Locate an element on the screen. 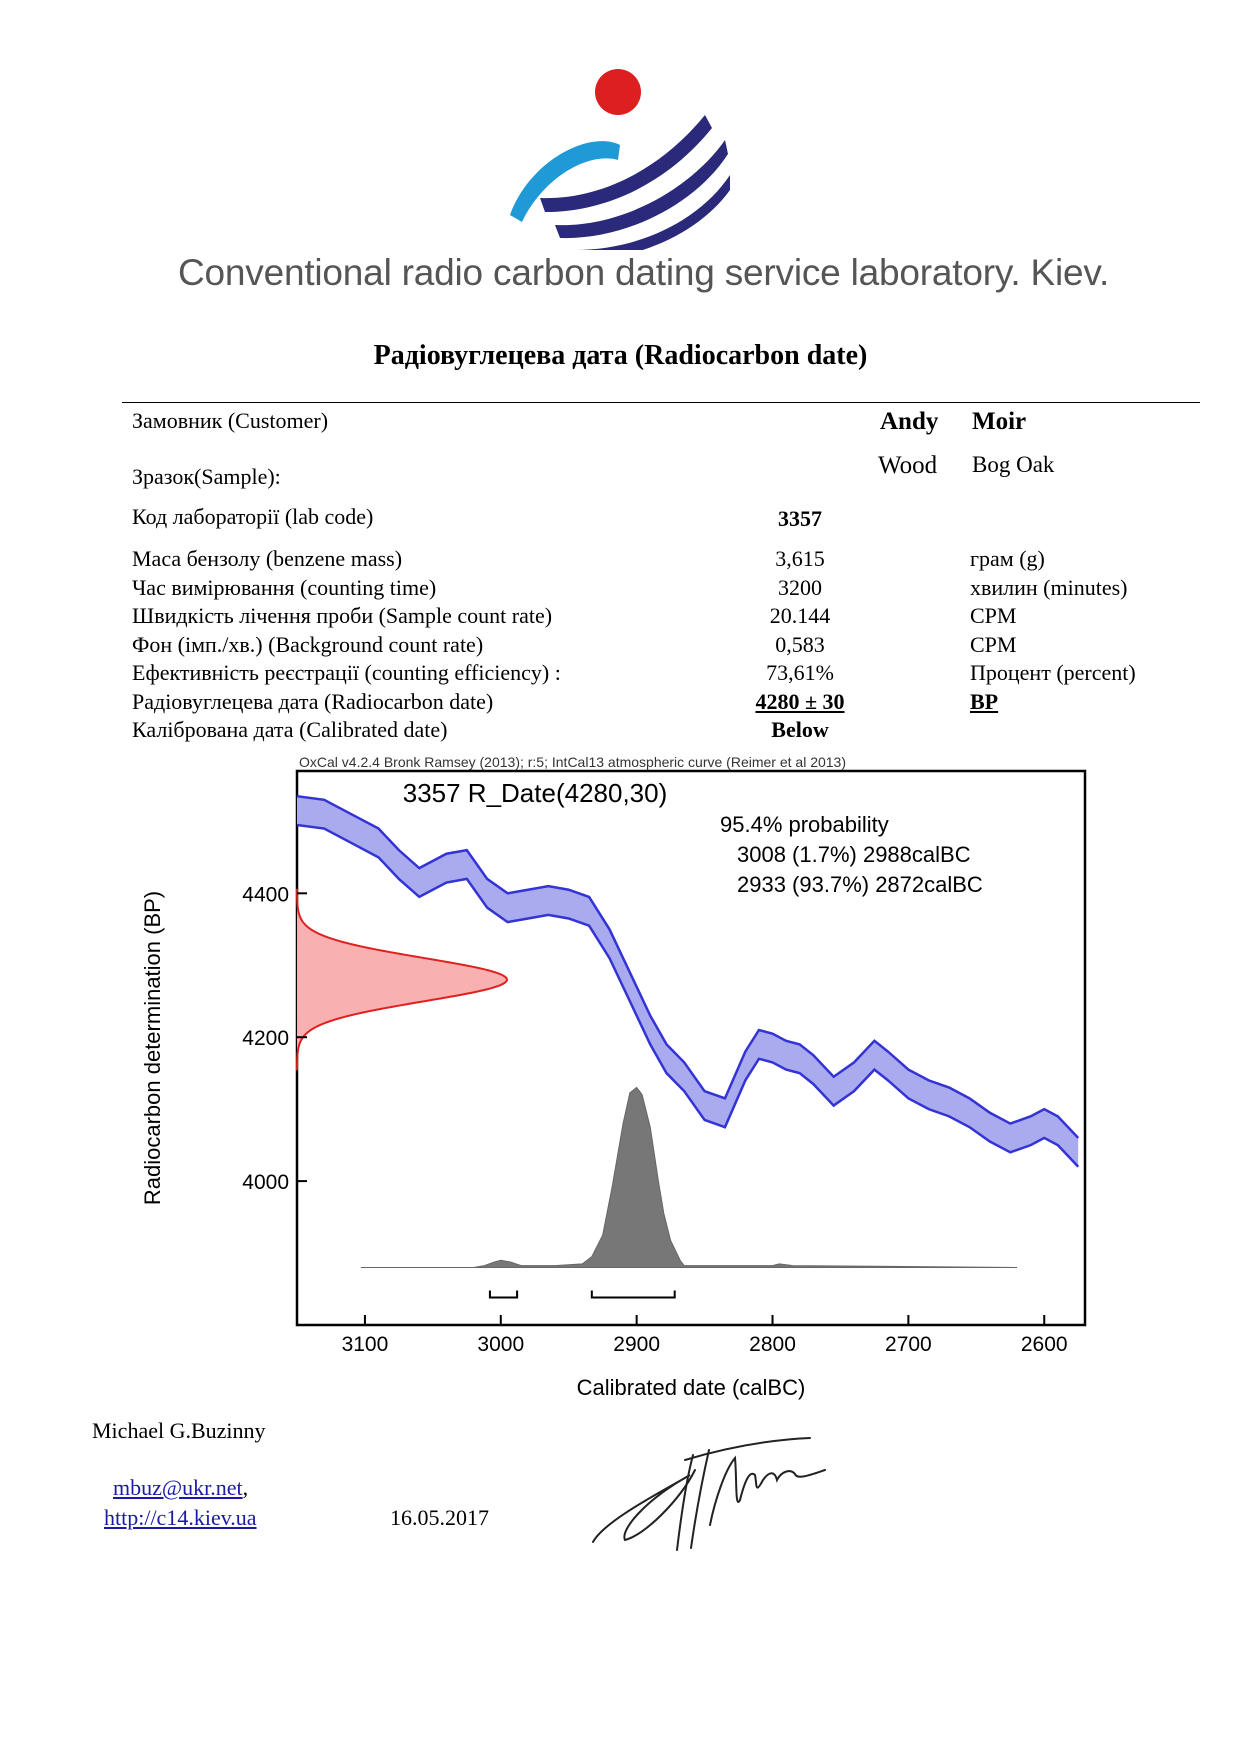  measurement-distribution is located at coordinates (402, 979).